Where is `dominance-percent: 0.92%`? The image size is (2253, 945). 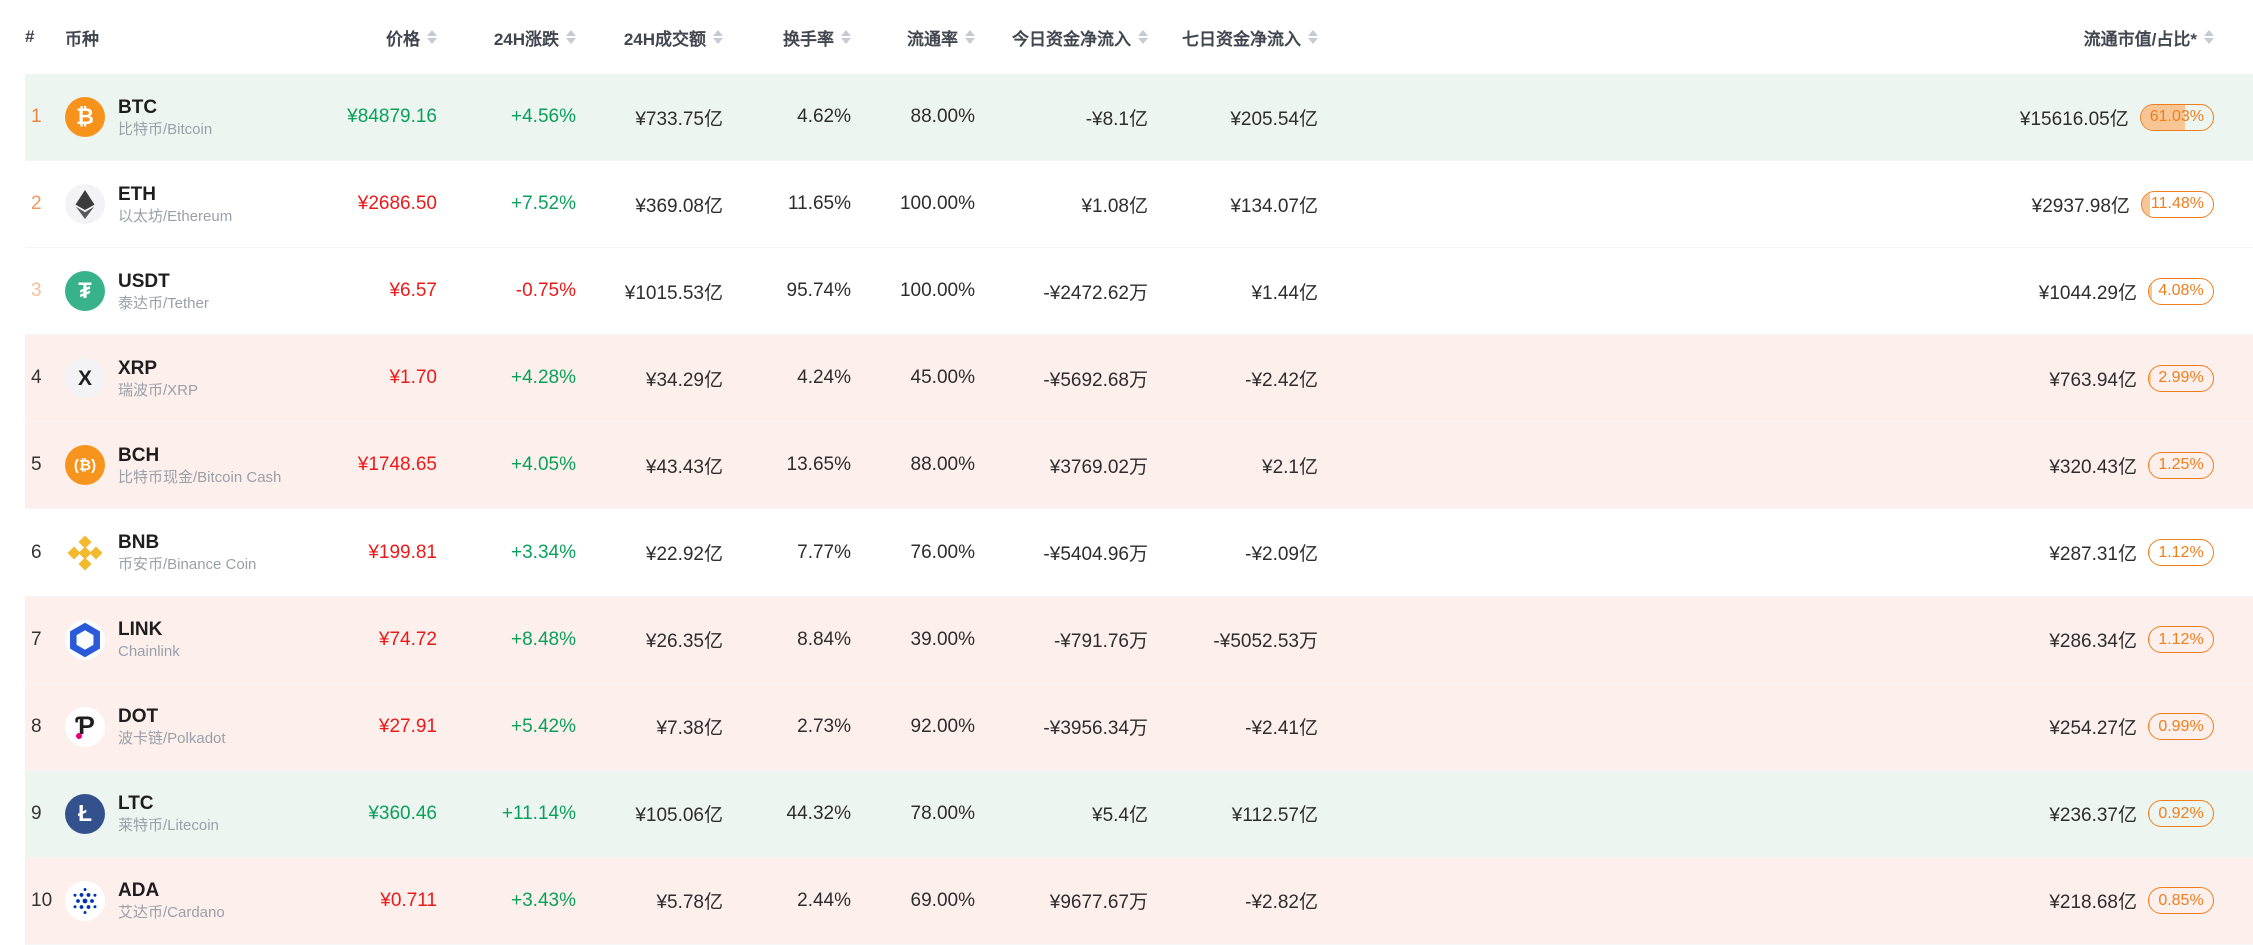 dominance-percent: 0.92% is located at coordinates (2181, 813).